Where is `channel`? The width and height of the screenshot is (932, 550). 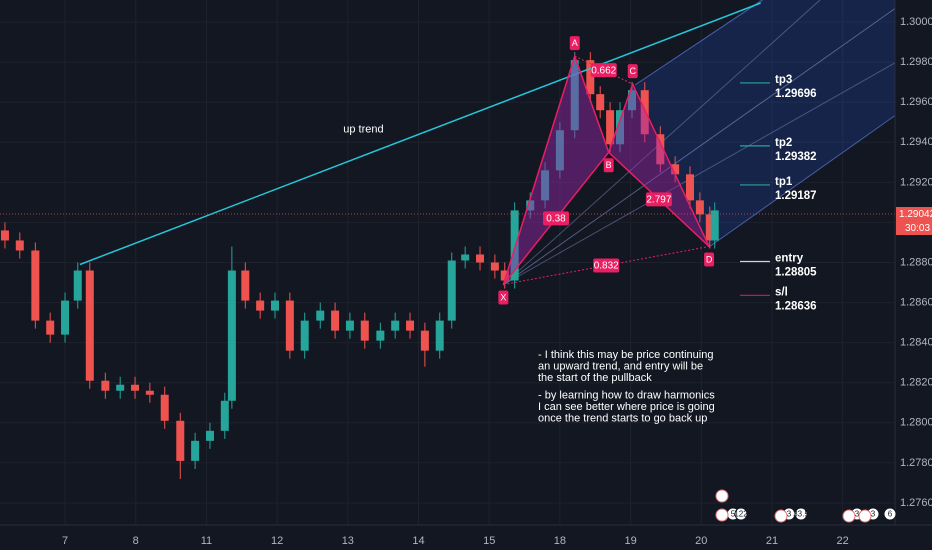
channel is located at coordinates (765, 123).